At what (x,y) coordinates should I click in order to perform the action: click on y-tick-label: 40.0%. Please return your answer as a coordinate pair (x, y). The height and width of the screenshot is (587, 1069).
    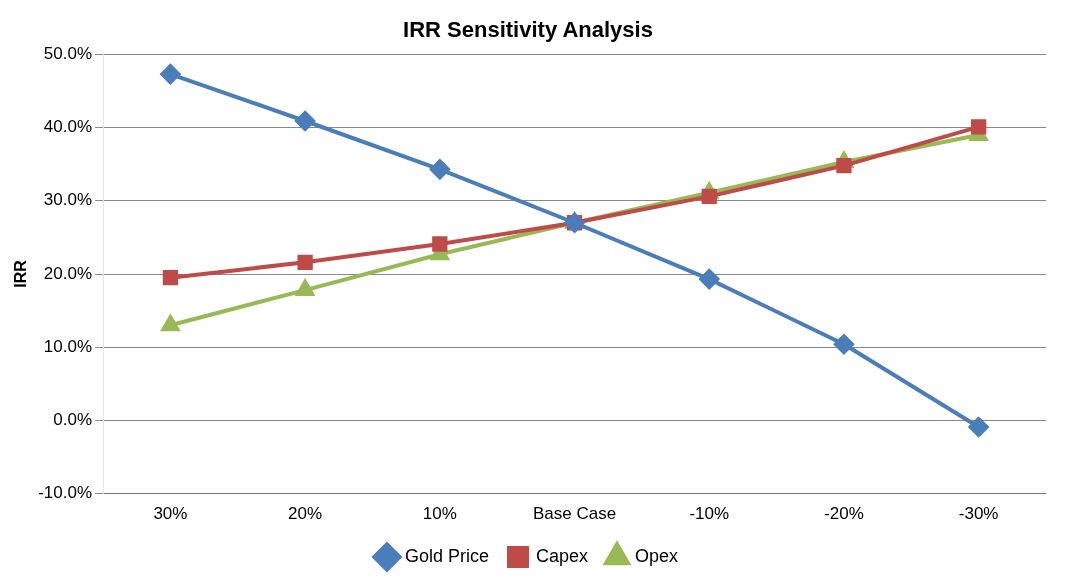
    Looking at the image, I should click on (68, 127).